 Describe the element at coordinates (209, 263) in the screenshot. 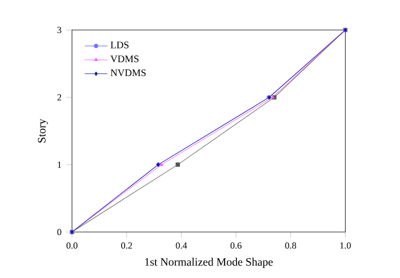

I see `x-axis-title: 1st Normalized Mode Shape` at that location.